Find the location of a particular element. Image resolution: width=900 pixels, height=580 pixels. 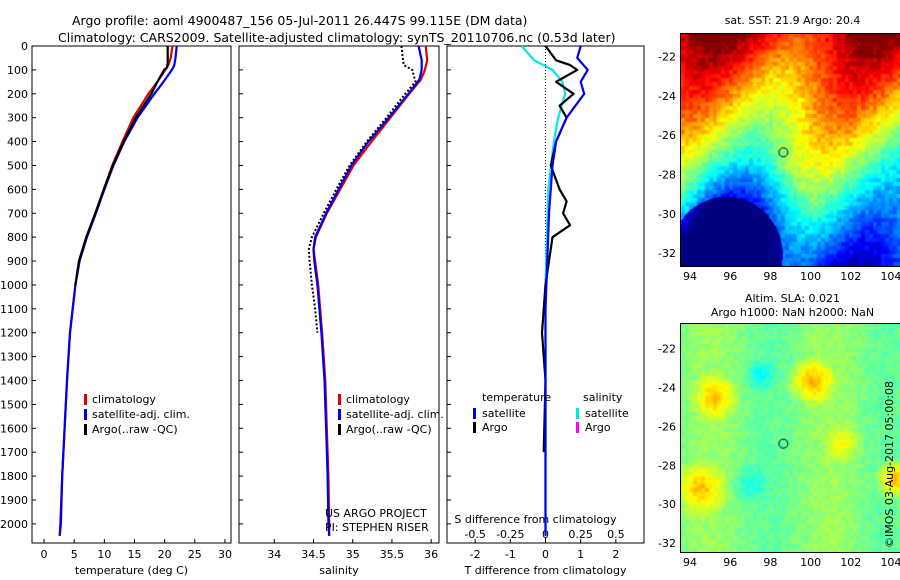

map-ytick-label: -26 is located at coordinates (667, 426).